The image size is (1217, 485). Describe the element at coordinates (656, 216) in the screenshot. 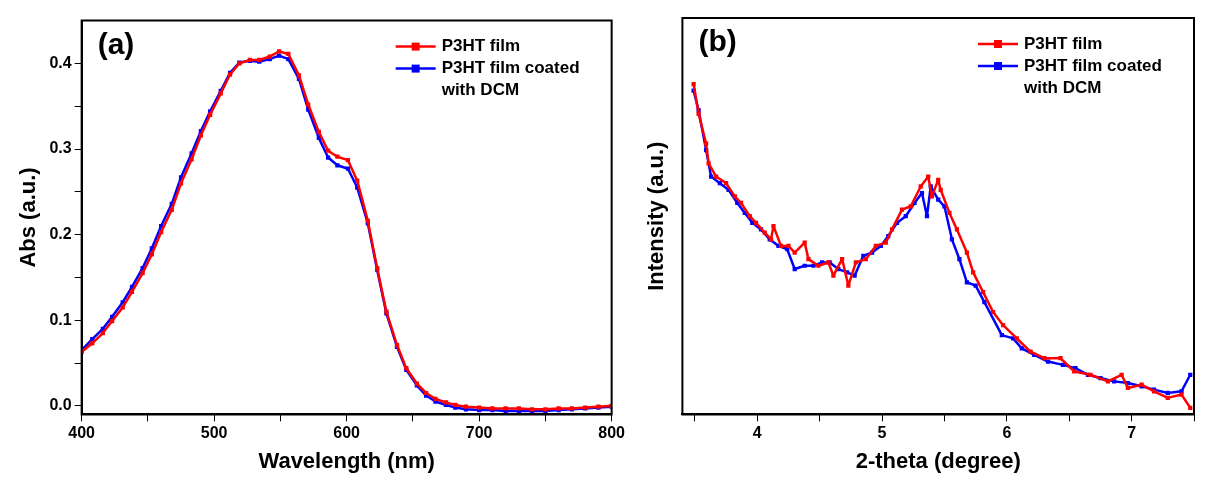

I see `y-axis-title: Intensity (a.u.)` at that location.